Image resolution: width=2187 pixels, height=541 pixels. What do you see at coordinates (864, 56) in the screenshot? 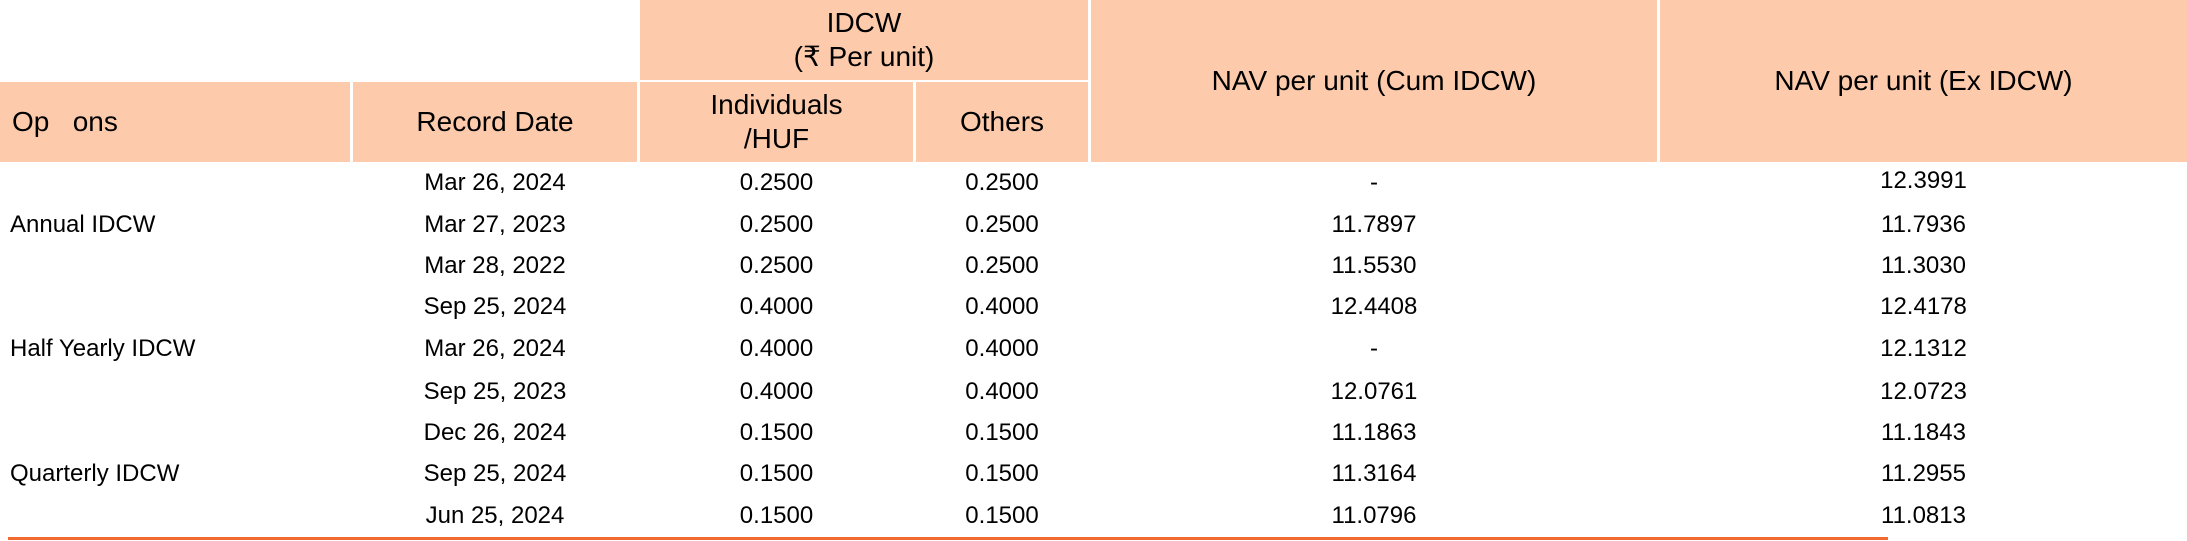
I see `header-idcw-unit: (₹ Per unit)` at bounding box center [864, 56].